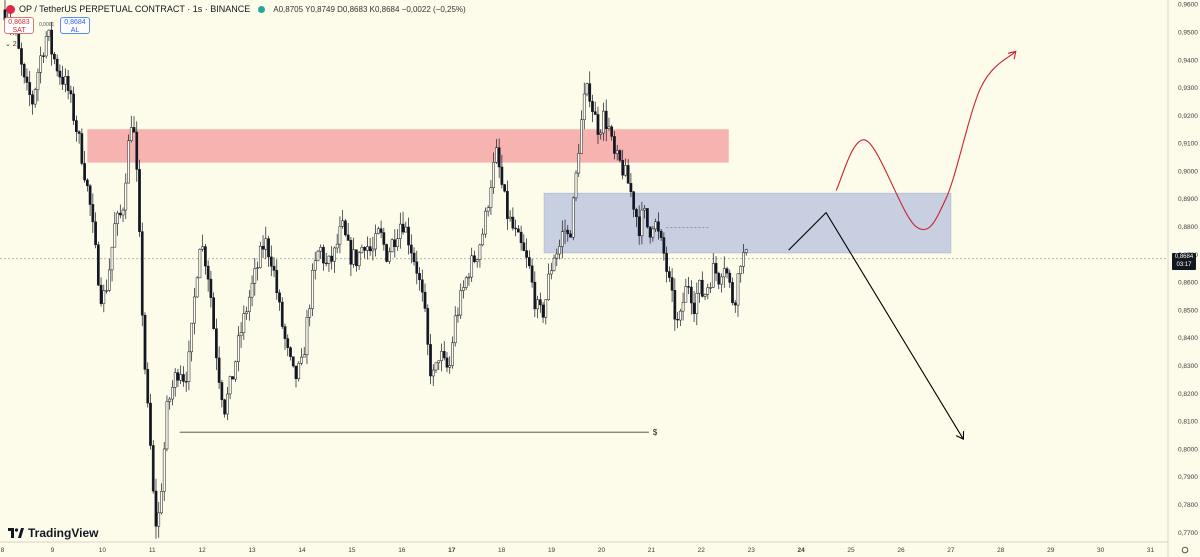 This screenshot has height=557, width=1200. Describe the element at coordinates (11, 44) in the screenshot. I see `indicators-toggle: ⌄ 2` at that location.